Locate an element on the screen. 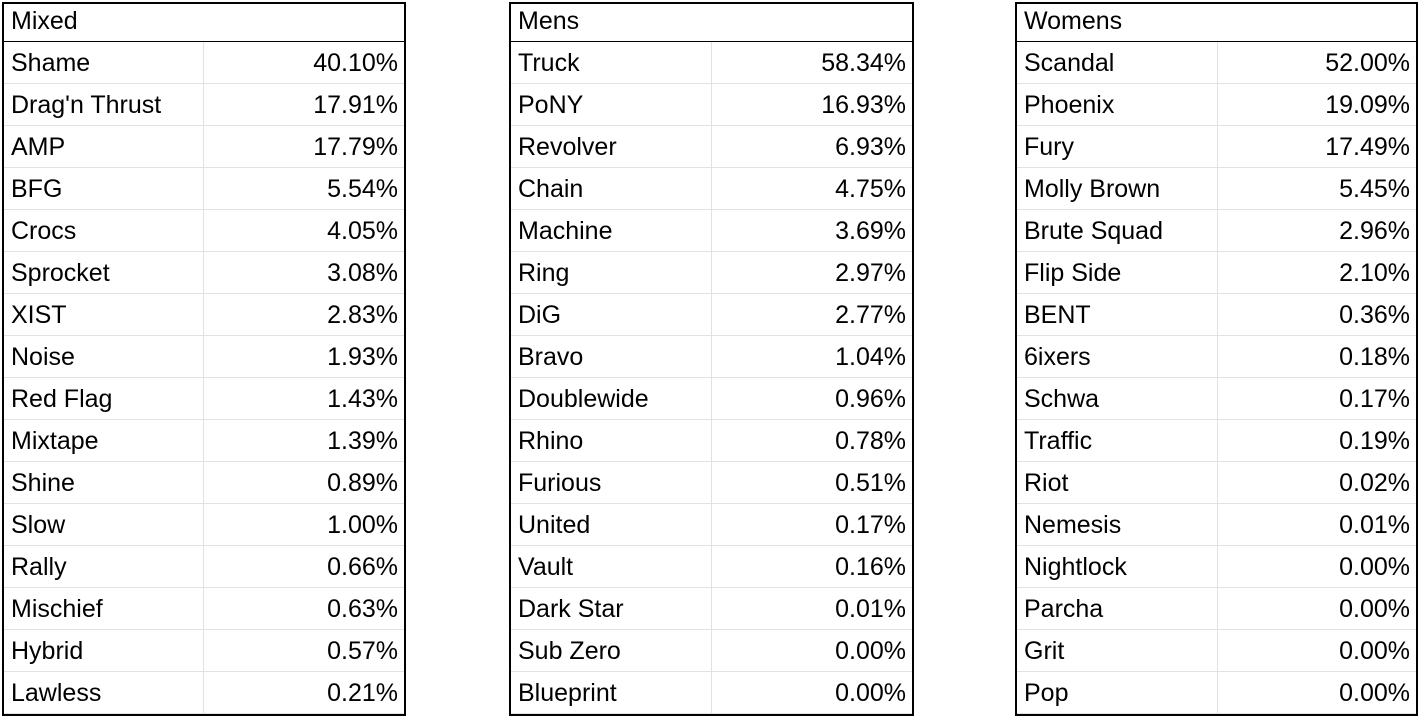 Image resolution: width=1420 pixels, height=716 pixels. percentage-cell: 0.96% is located at coordinates (811, 398).